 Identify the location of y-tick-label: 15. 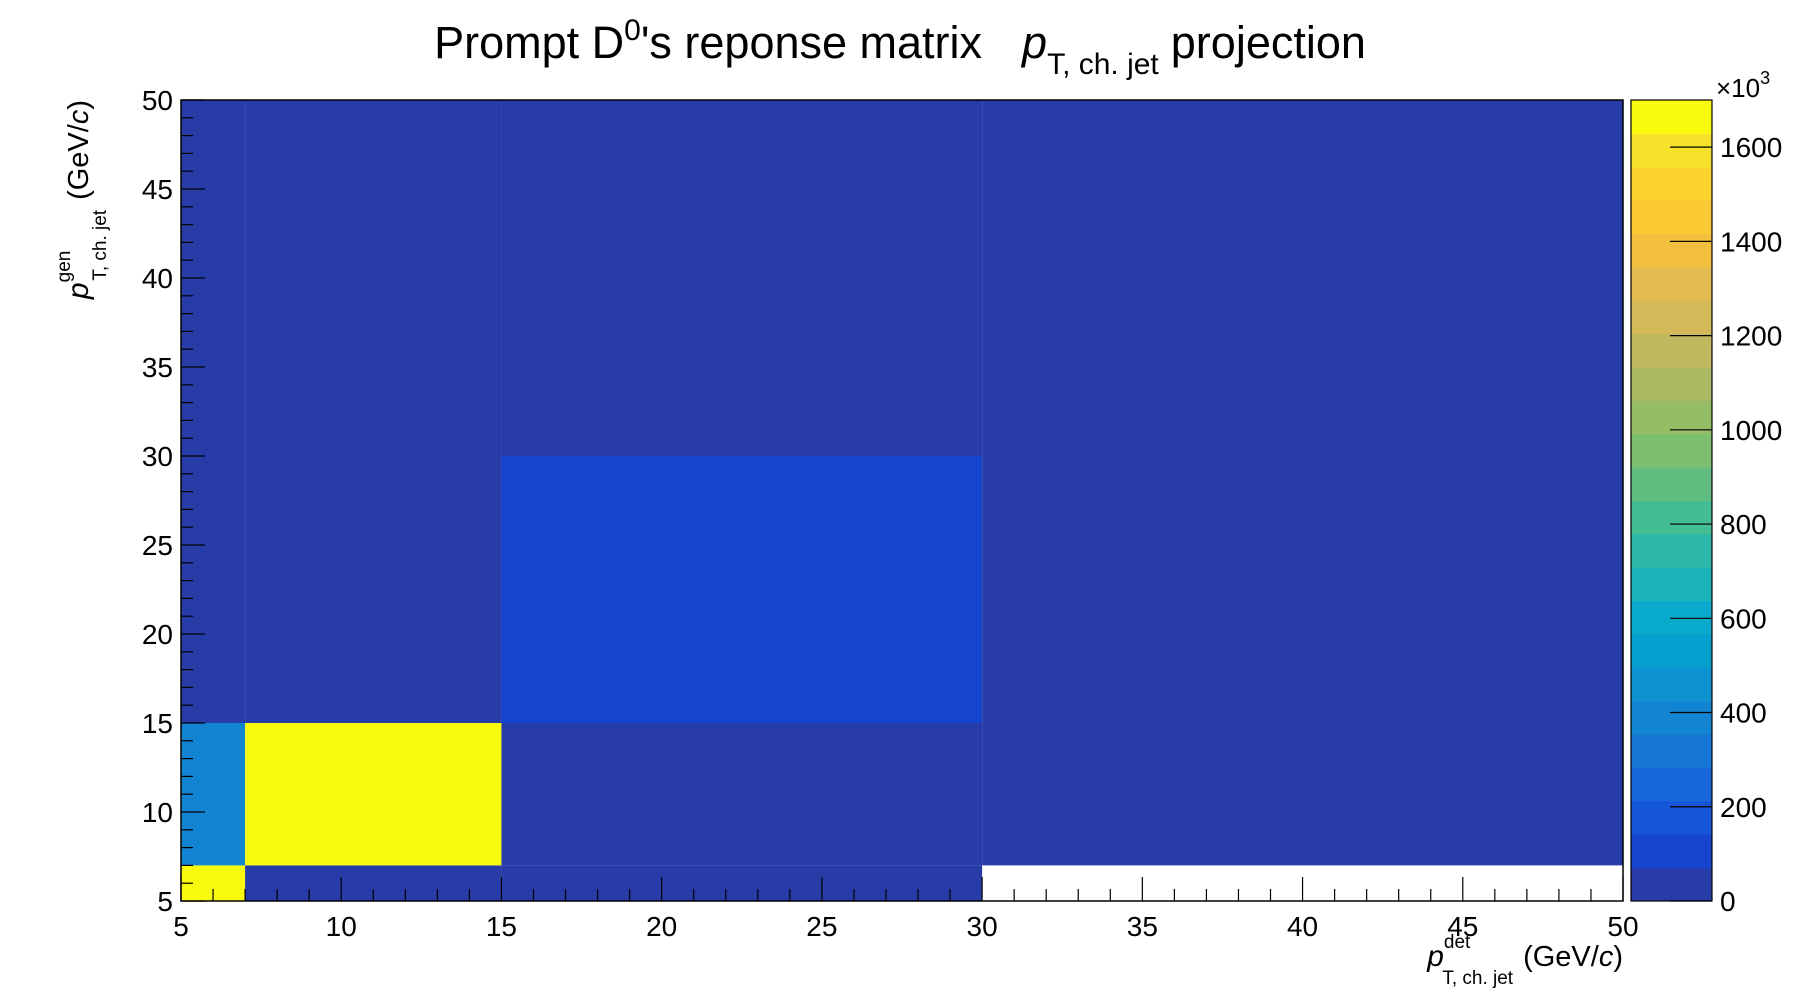
(157, 723).